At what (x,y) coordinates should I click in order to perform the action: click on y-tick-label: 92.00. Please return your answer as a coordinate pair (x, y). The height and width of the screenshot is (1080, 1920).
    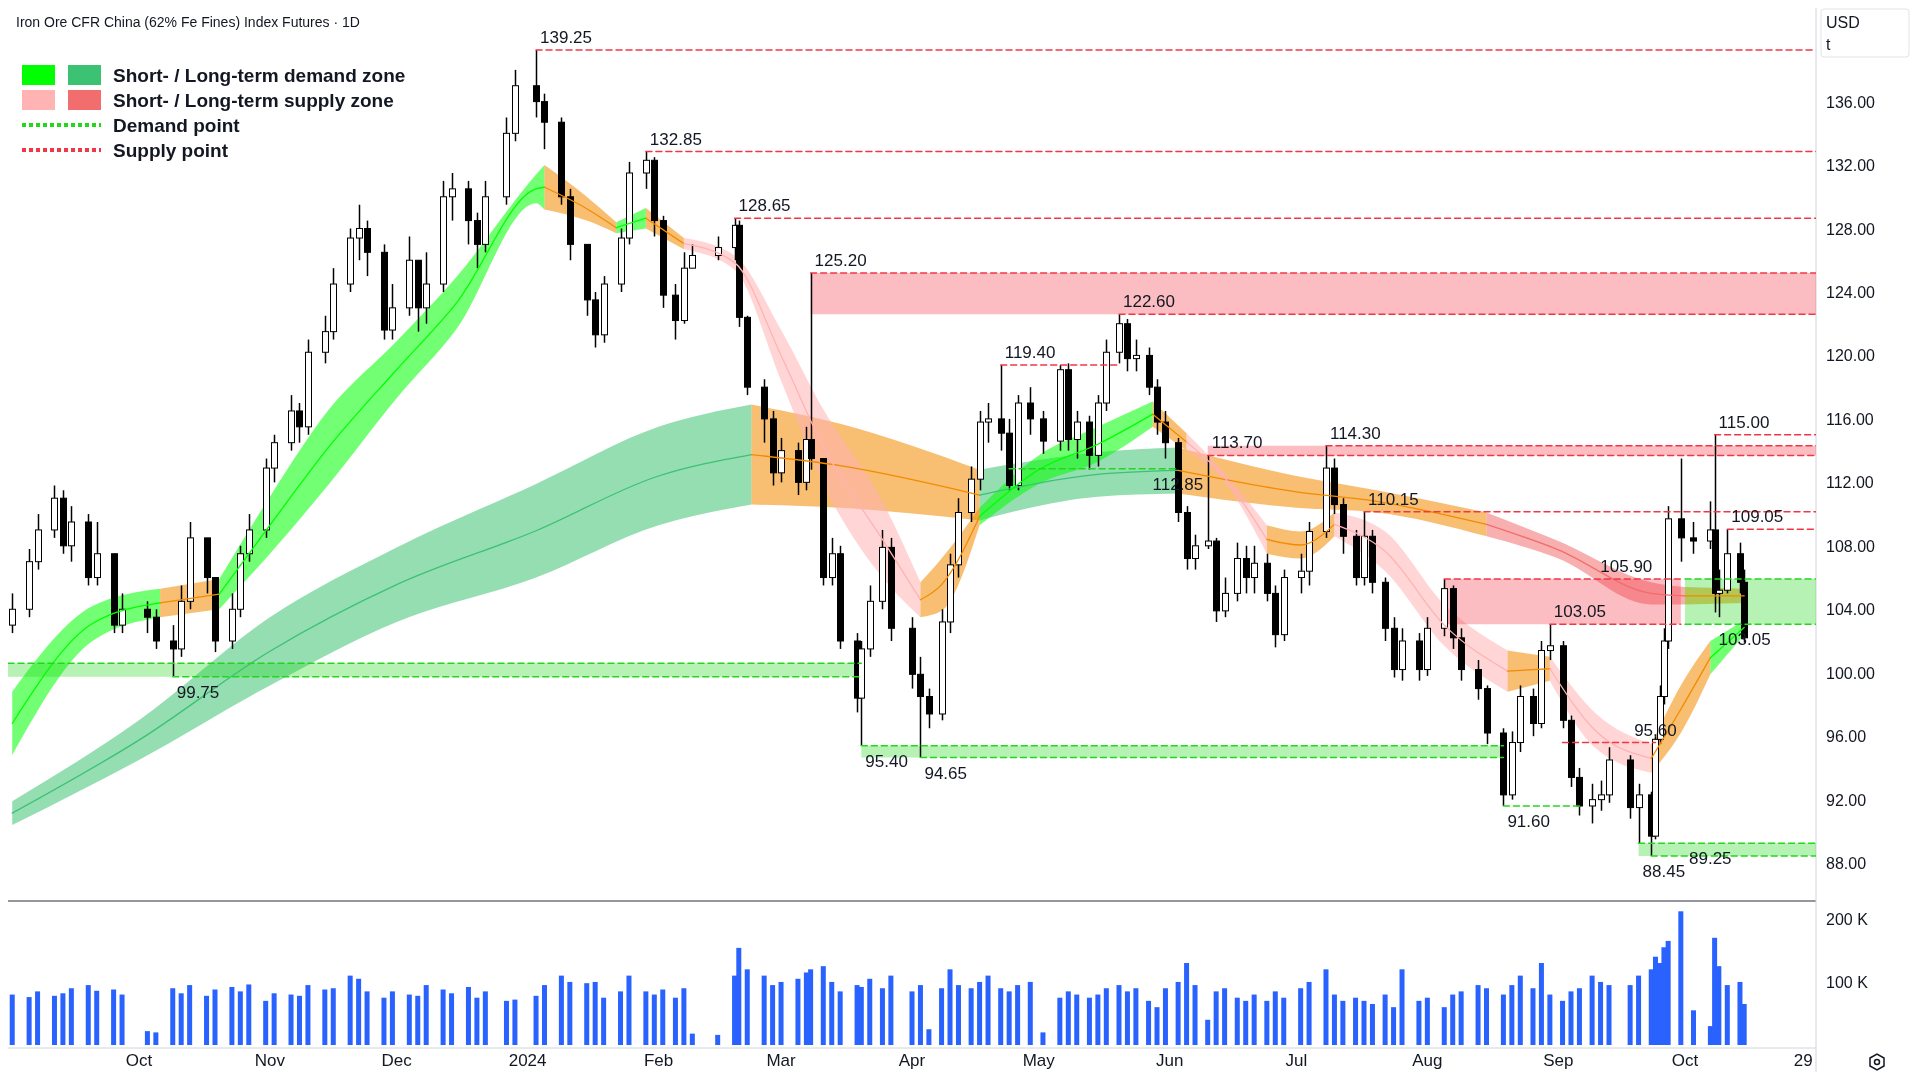
    Looking at the image, I should click on (1846, 800).